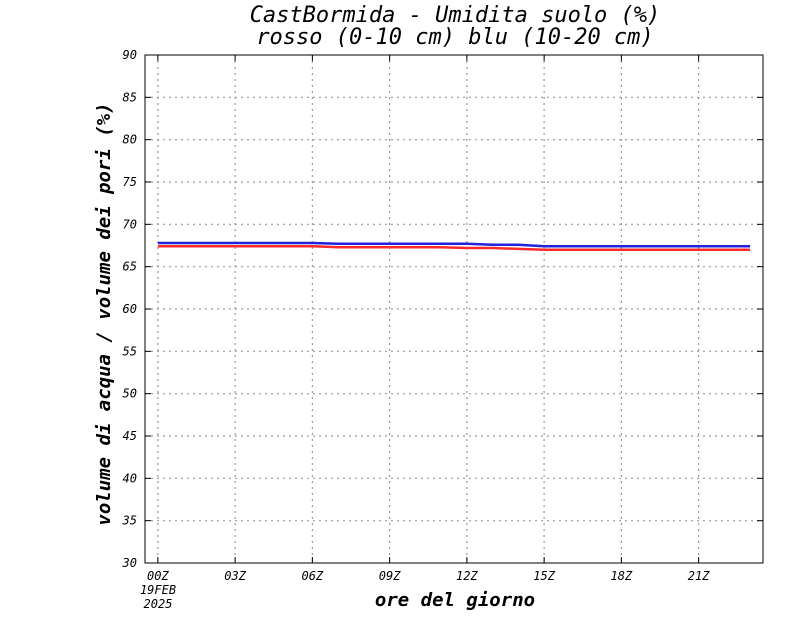  What do you see at coordinates (313, 576) in the screenshot?
I see `x-tick-label: 06Z` at bounding box center [313, 576].